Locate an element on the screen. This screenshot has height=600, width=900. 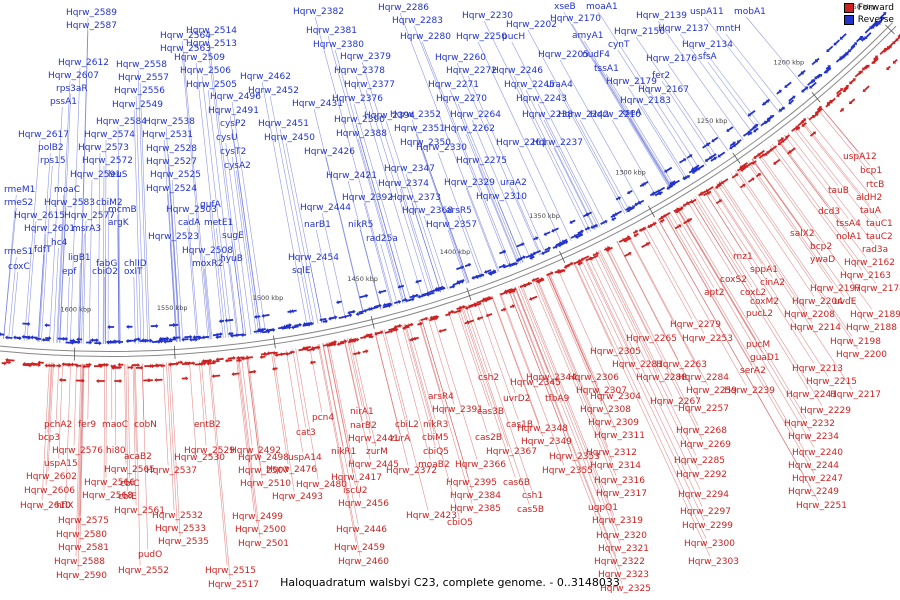
gene-label-reverse: Hqrw_2589 is located at coordinates (91, 13).